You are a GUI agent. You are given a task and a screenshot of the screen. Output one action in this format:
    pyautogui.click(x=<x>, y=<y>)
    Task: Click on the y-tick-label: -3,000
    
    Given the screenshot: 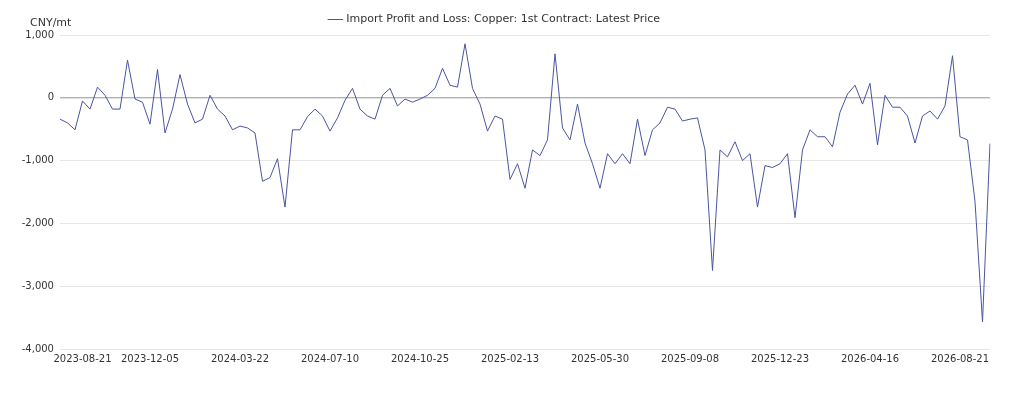 What is the action you would take?
    pyautogui.click(x=37, y=285)
    